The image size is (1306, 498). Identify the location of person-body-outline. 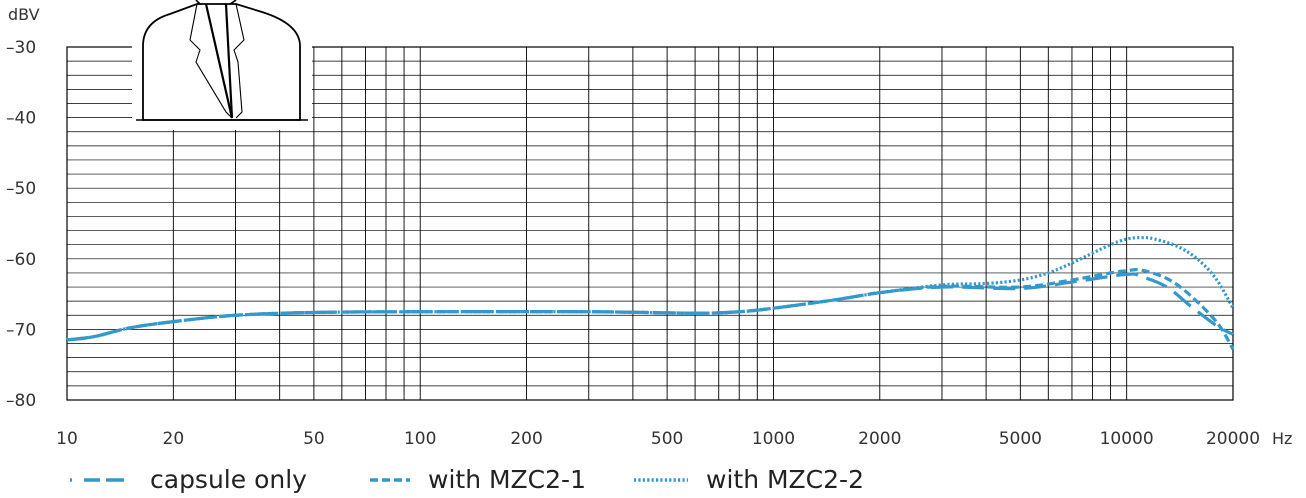
(221, 62).